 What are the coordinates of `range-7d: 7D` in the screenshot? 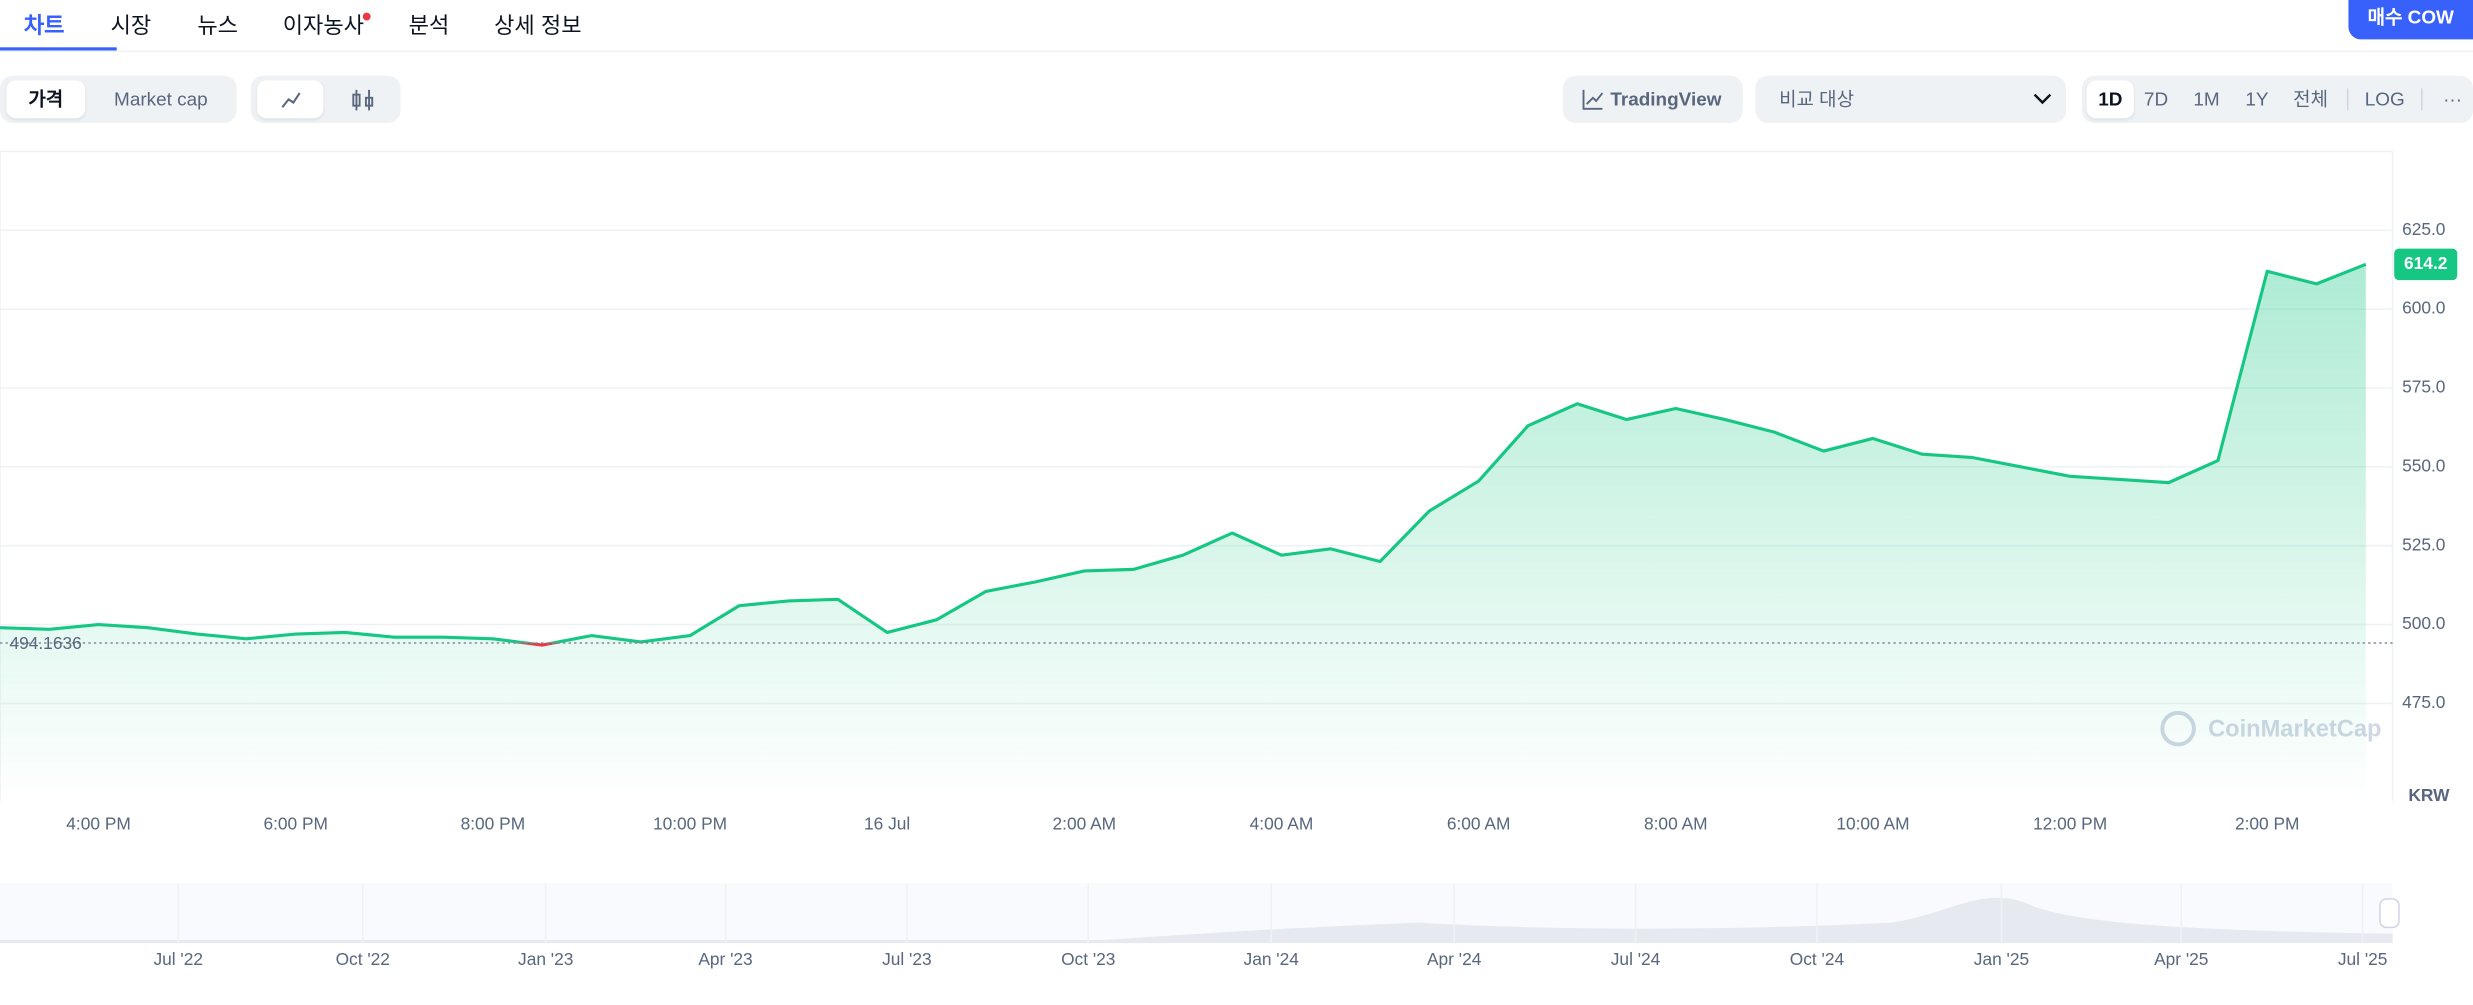 It's located at (2156, 99).